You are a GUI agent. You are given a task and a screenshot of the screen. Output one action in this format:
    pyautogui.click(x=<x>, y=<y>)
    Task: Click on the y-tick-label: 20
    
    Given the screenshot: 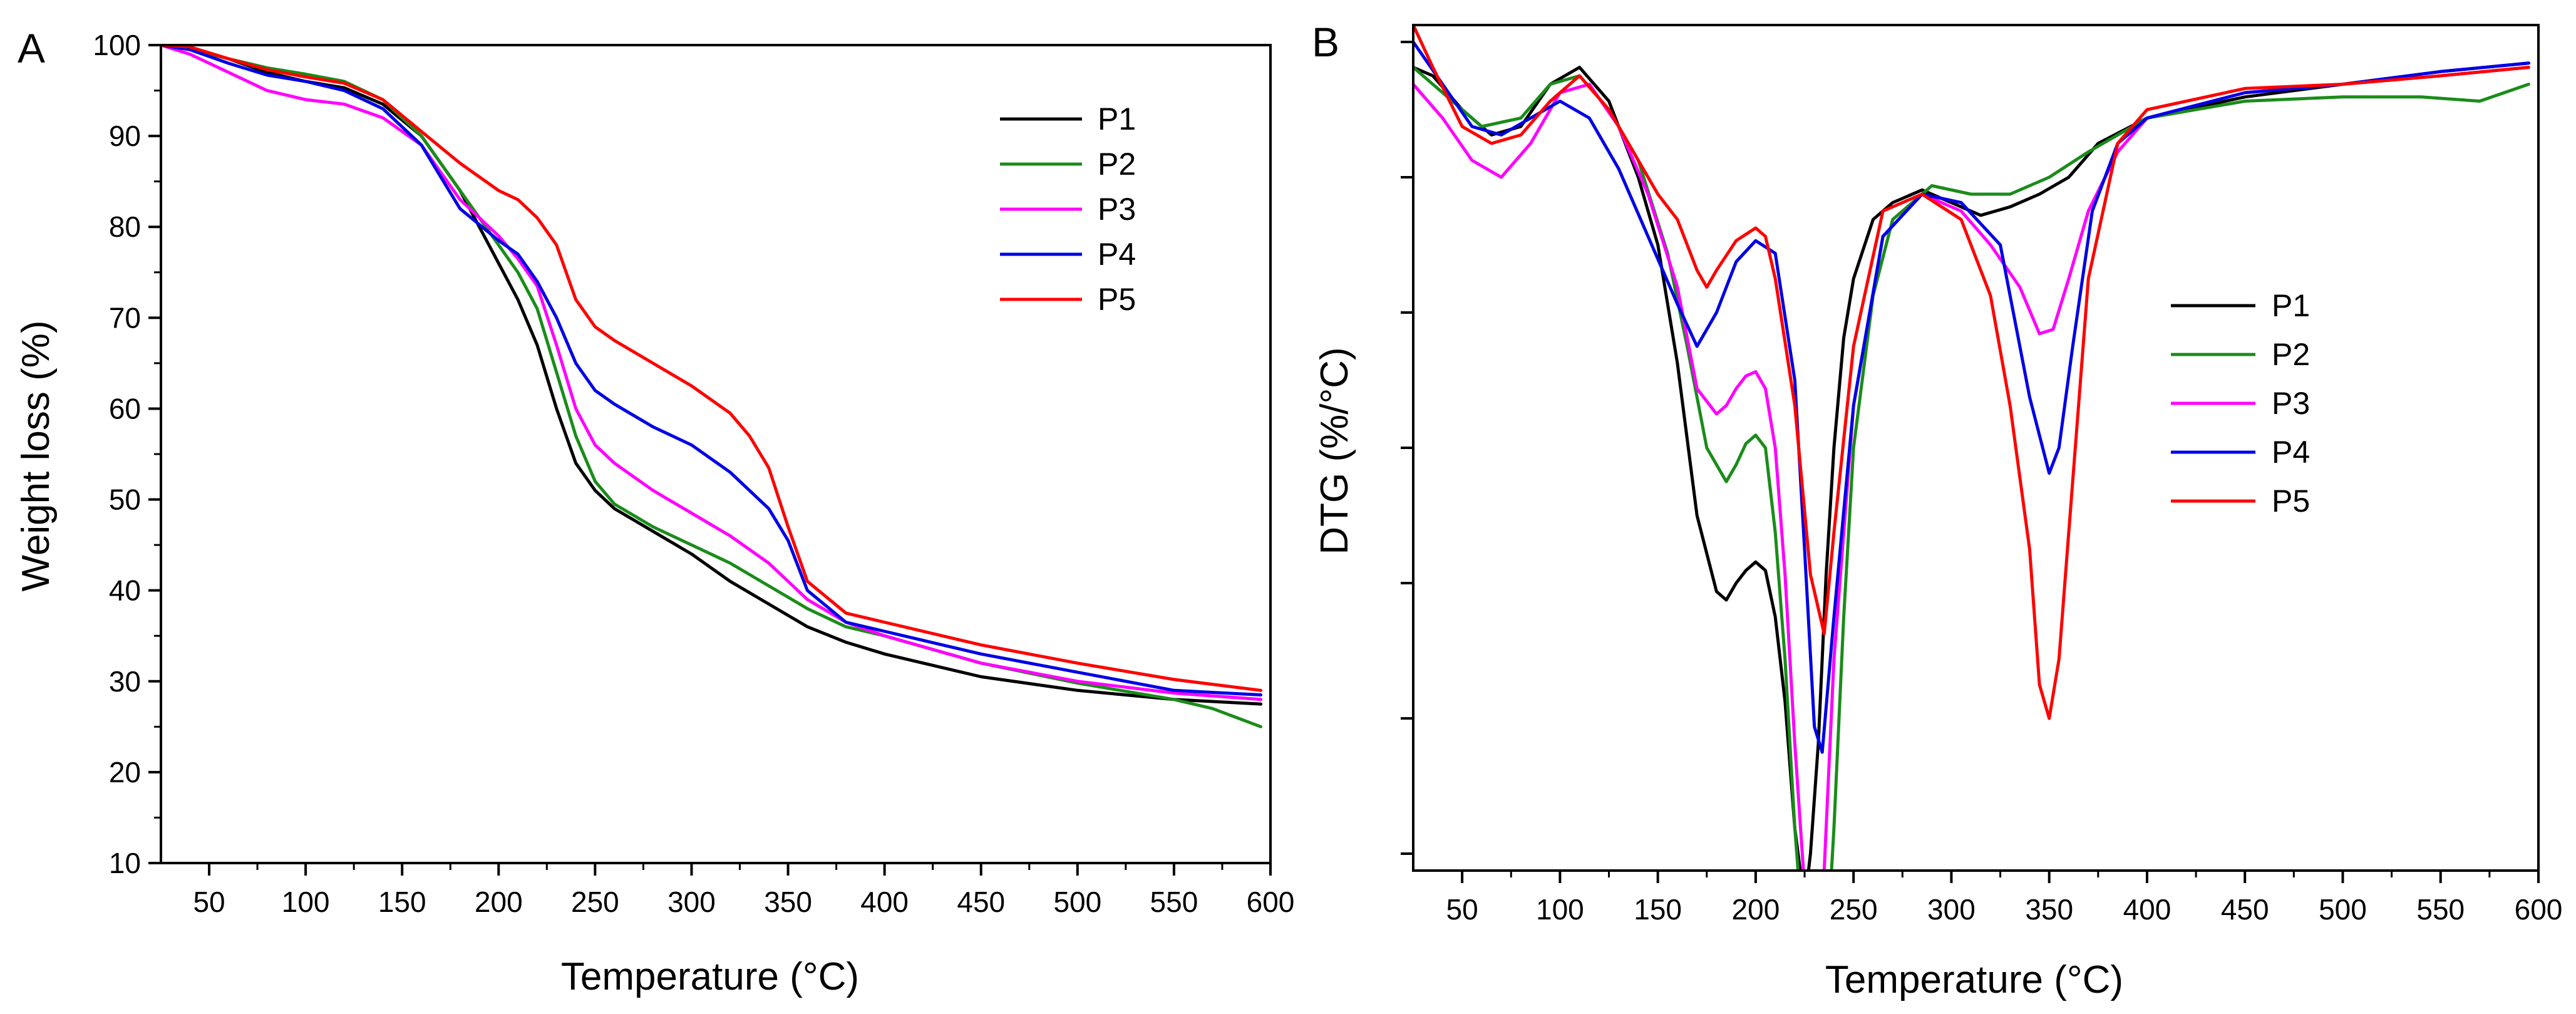 What is the action you would take?
    pyautogui.click(x=125, y=772)
    